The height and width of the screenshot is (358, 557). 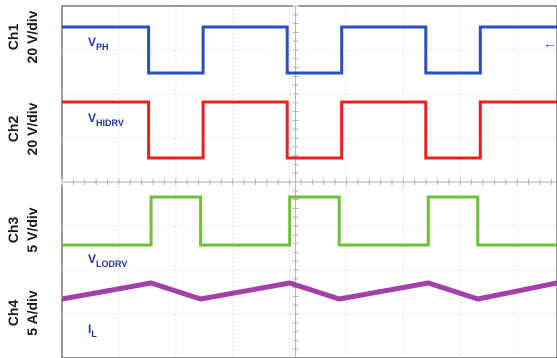 What do you see at coordinates (13, 313) in the screenshot?
I see `ch4-label-line: Ch4` at bounding box center [13, 313].